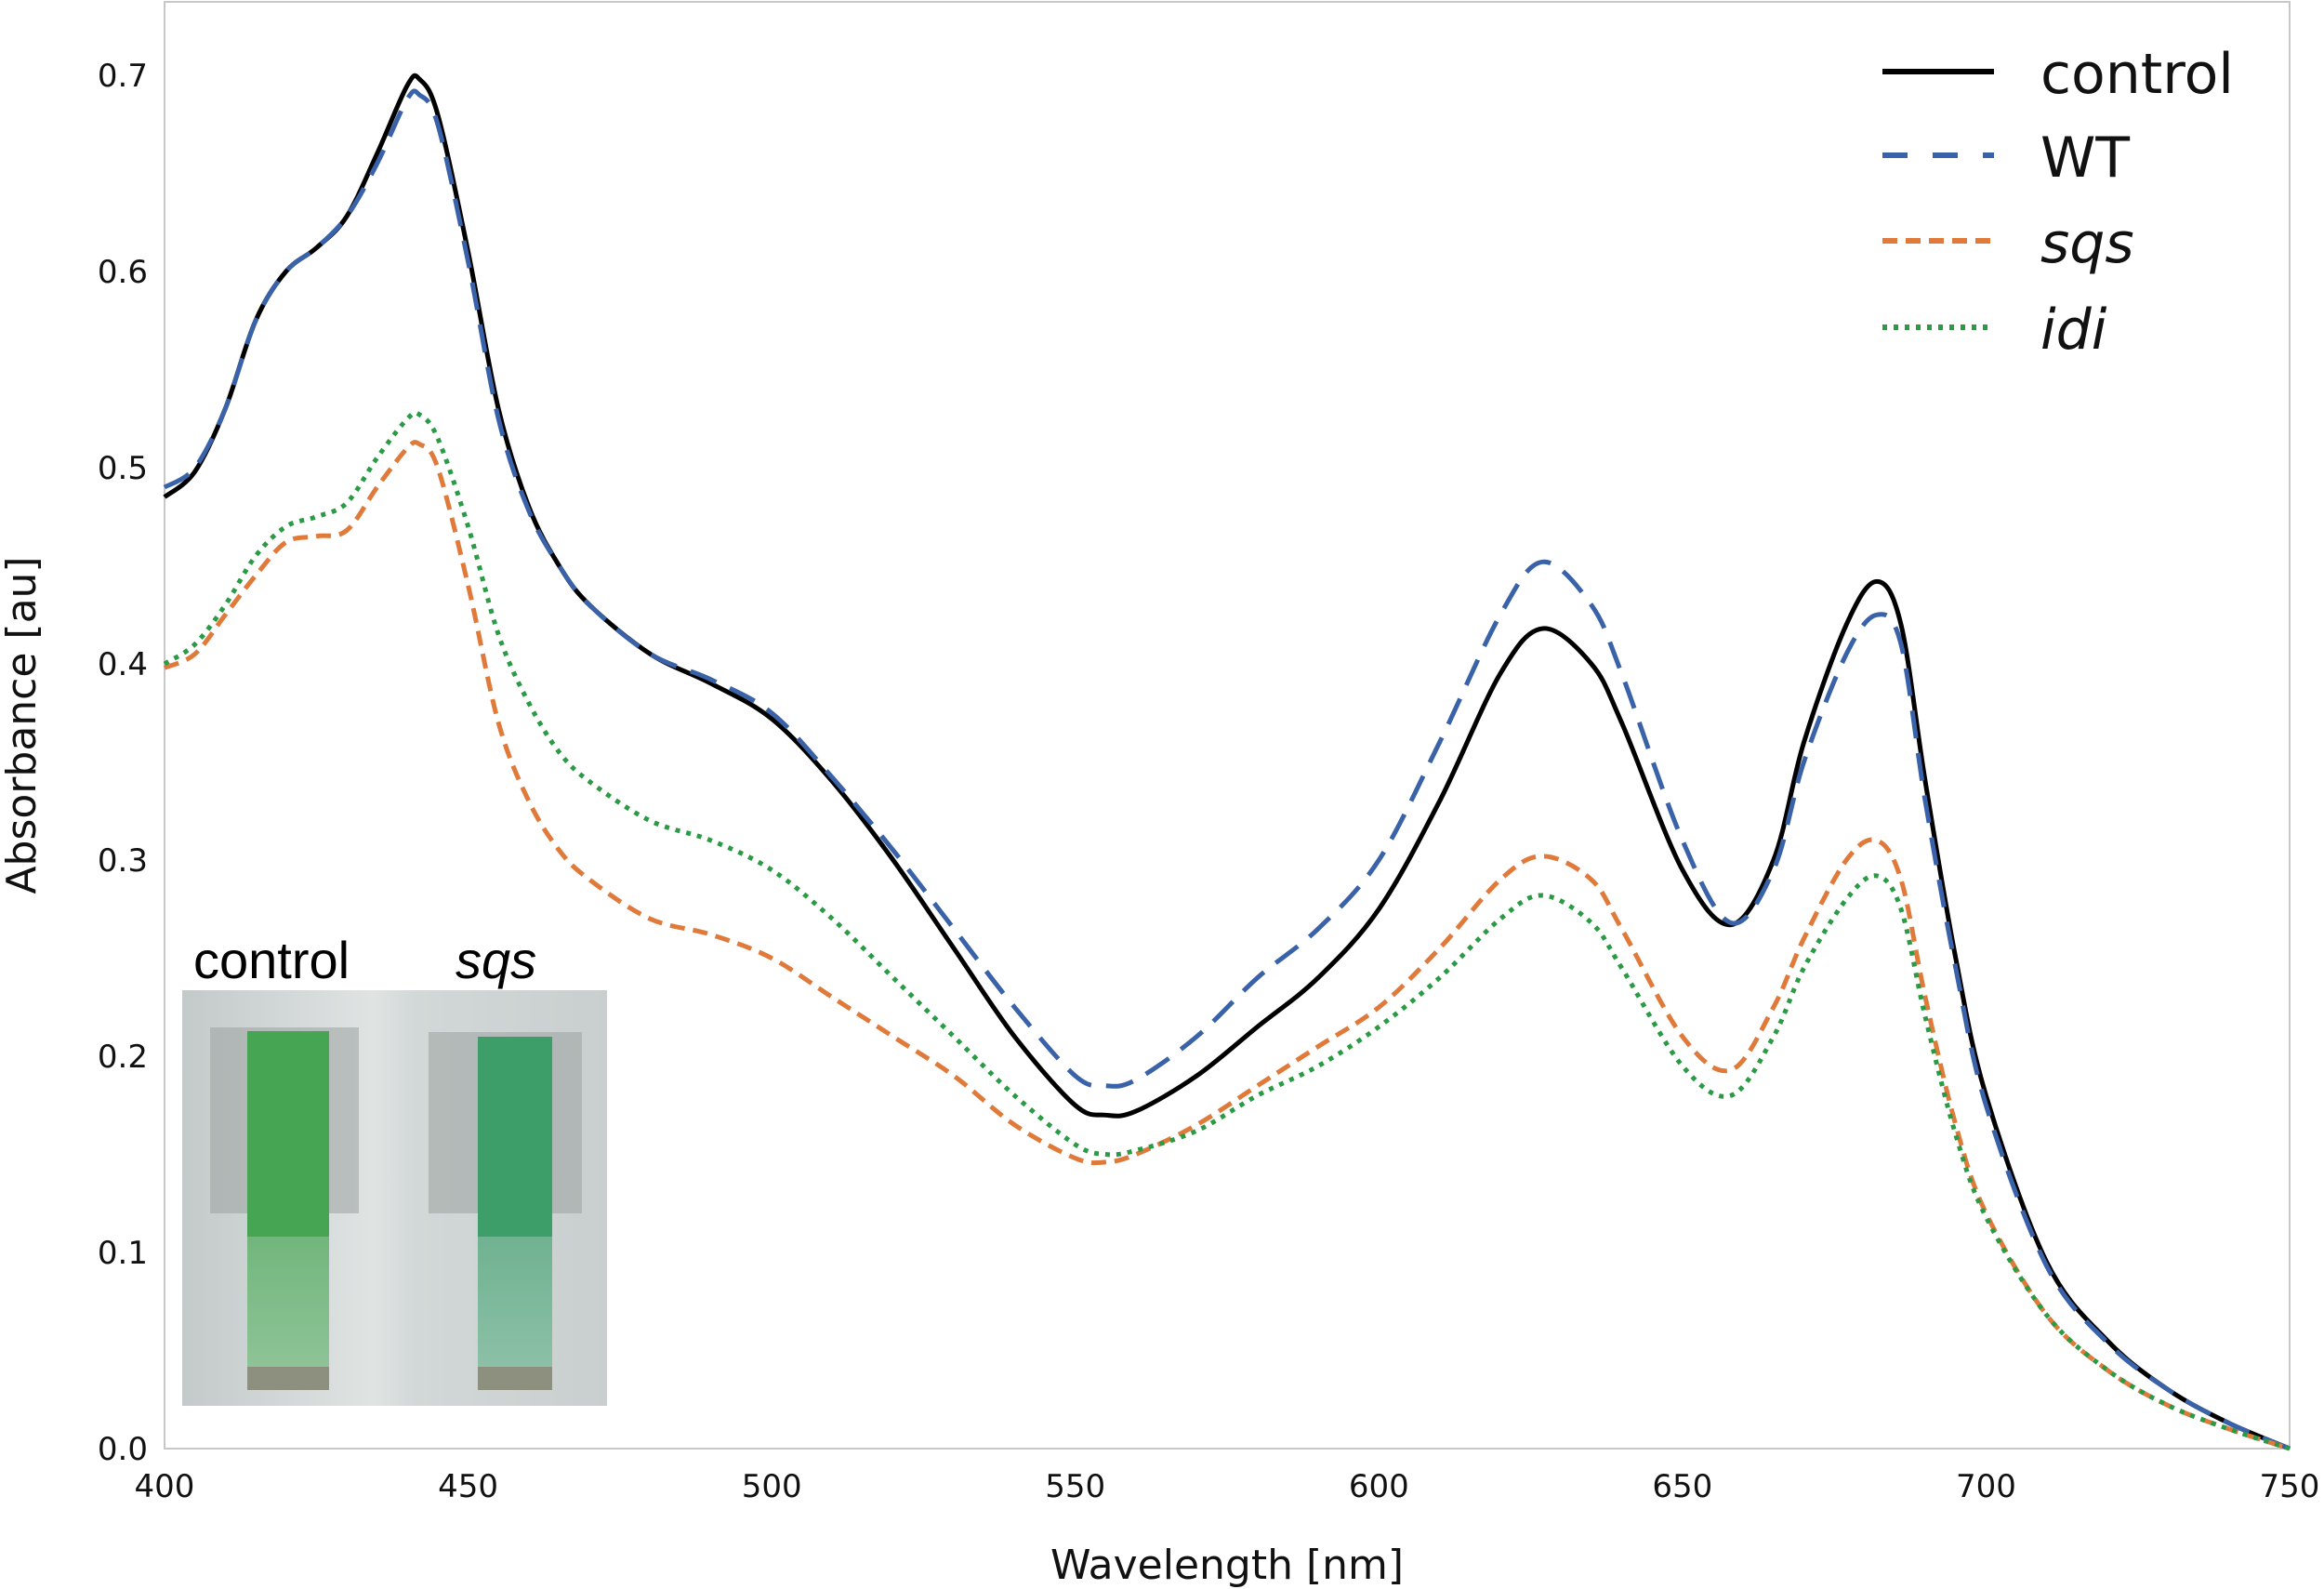  I want to click on legend-label-control: control, so click(2137, 74).